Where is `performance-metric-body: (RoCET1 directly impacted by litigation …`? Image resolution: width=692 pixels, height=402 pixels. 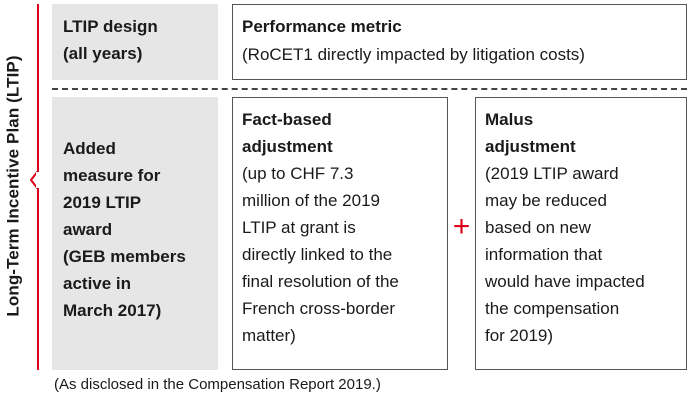
performance-metric-body: (RoCET1 directly impacted by litigation … is located at coordinates (413, 54).